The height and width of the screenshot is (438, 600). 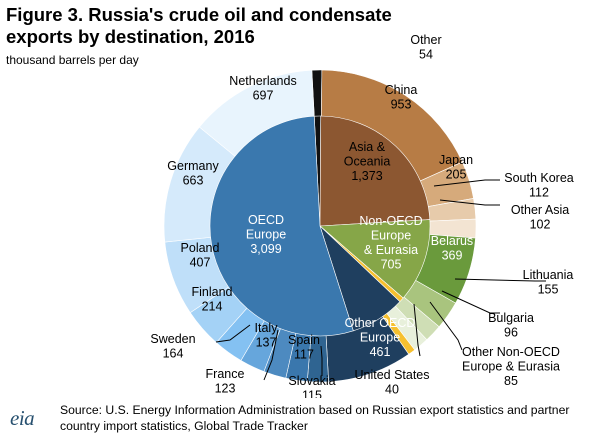 I want to click on outer-label-italy: Italy 137, so click(x=267, y=335).